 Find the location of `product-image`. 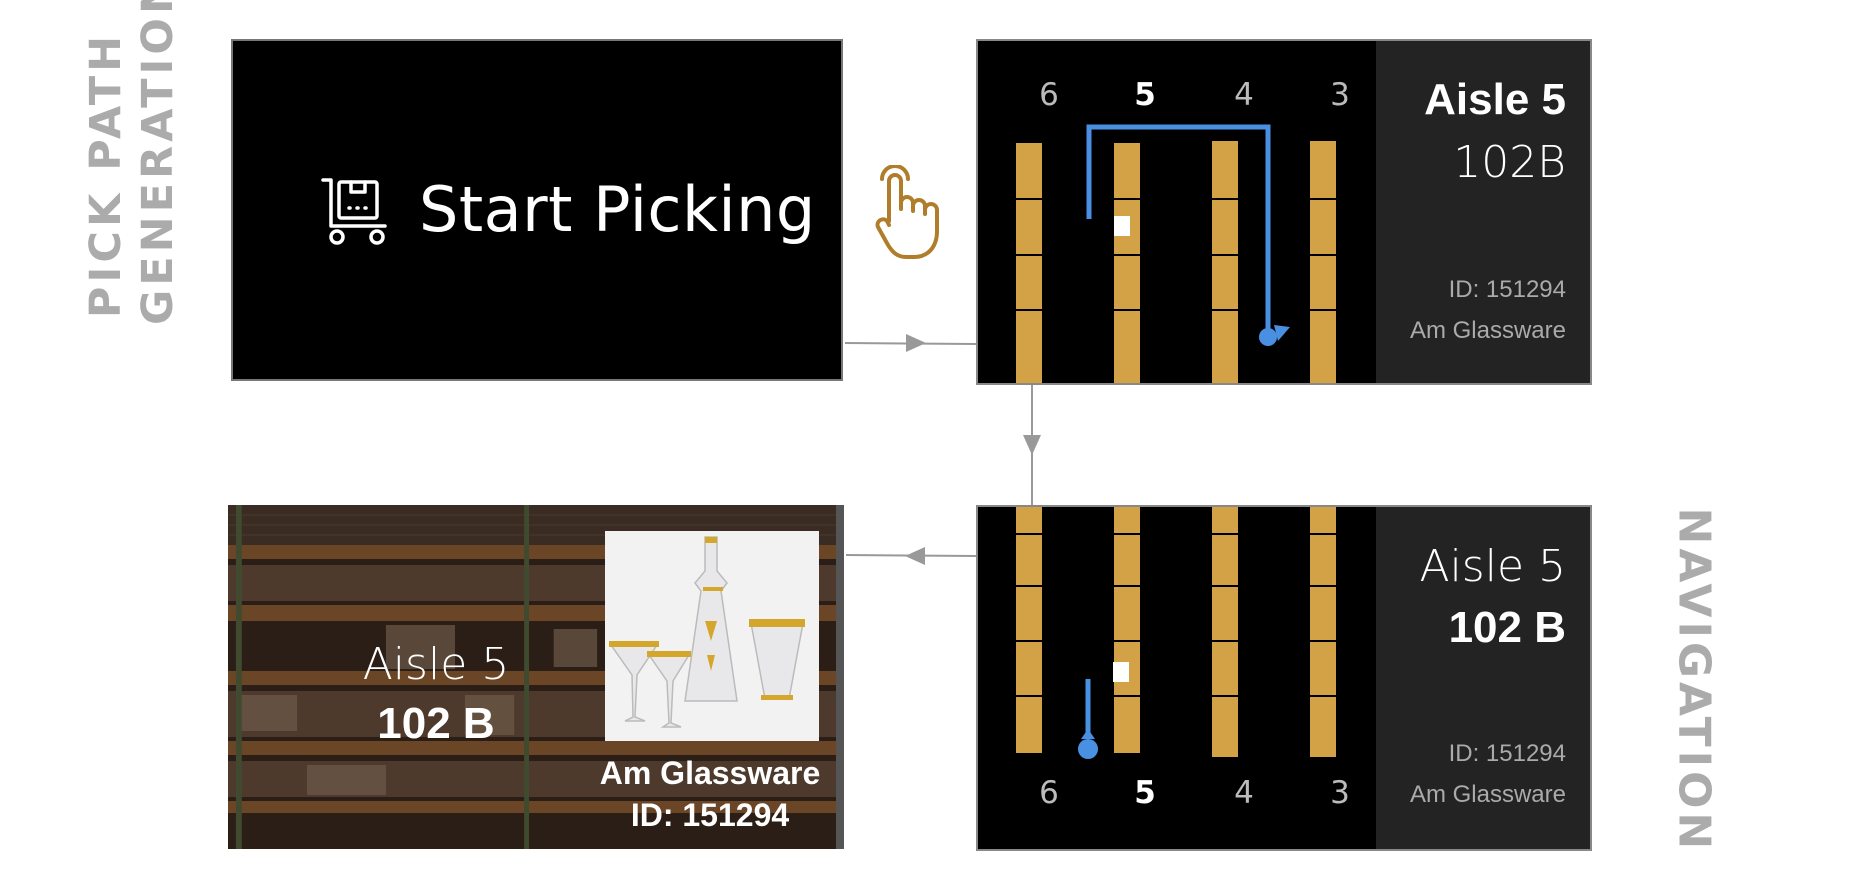

product-image is located at coordinates (712, 636).